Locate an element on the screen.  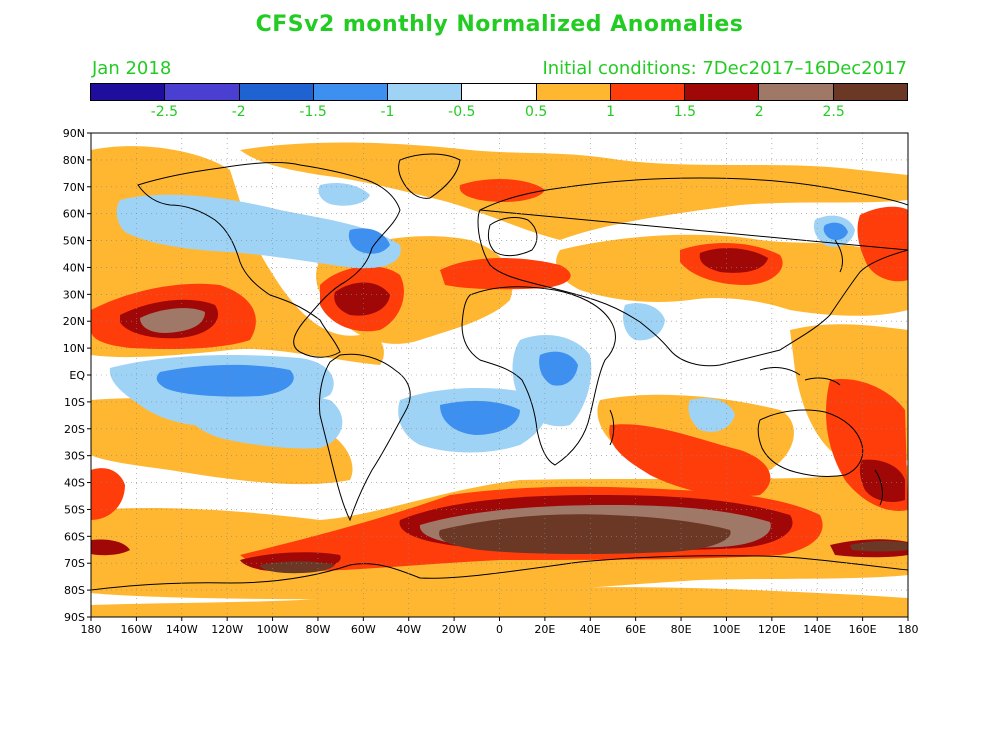
colorbar-tick-label: 2.5 is located at coordinates (833, 112).